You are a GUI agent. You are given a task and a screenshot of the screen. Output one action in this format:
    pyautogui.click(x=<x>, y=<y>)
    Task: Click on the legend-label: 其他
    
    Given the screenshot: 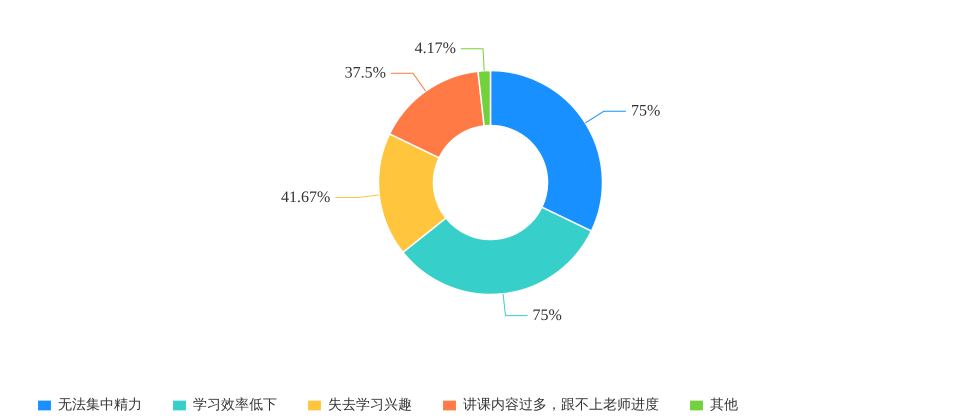 What is the action you would take?
    pyautogui.click(x=724, y=405)
    